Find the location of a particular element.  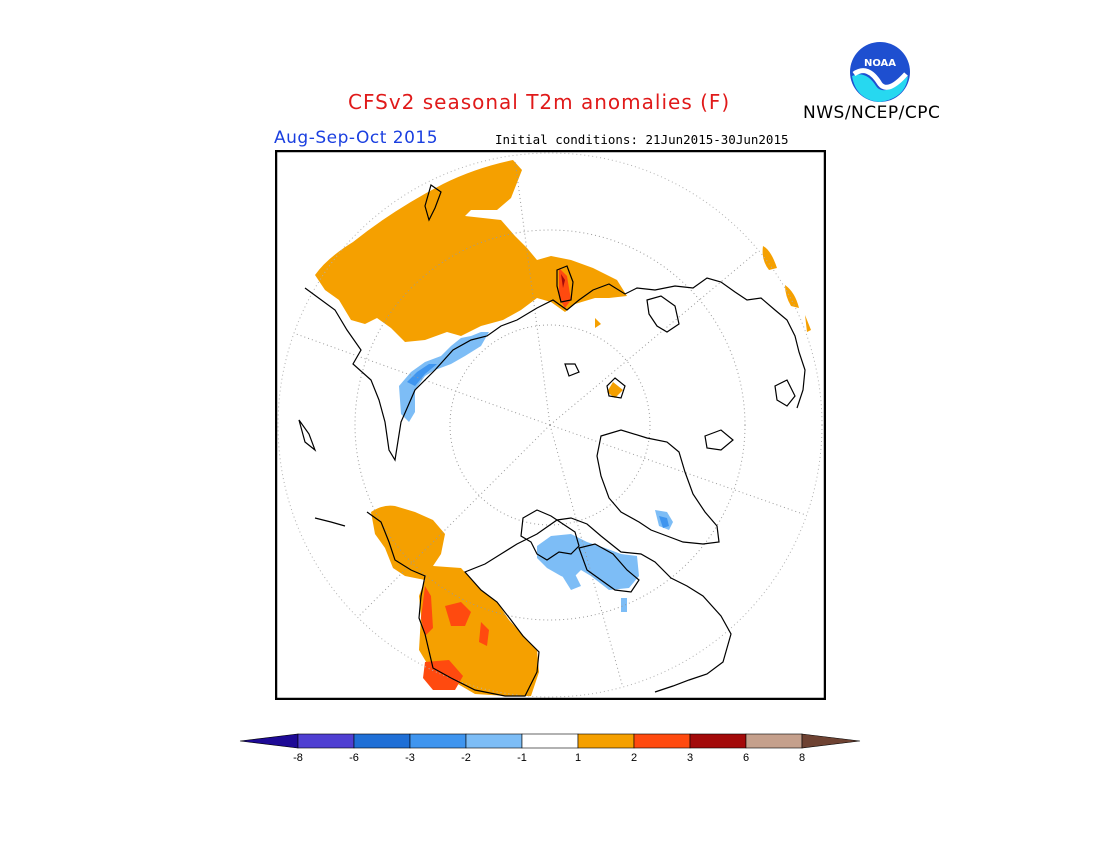

legend-tick-label: 3 is located at coordinates (690, 758).